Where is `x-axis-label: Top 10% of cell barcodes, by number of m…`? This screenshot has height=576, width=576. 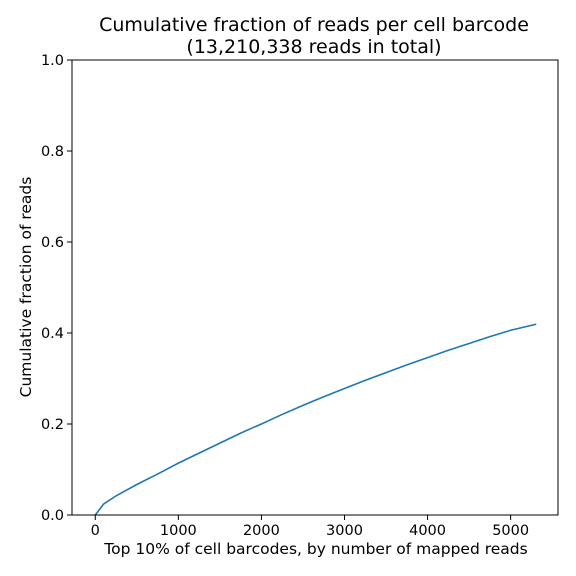
x-axis-label: Top 10% of cell barcodes, by number of m… is located at coordinates (315, 549).